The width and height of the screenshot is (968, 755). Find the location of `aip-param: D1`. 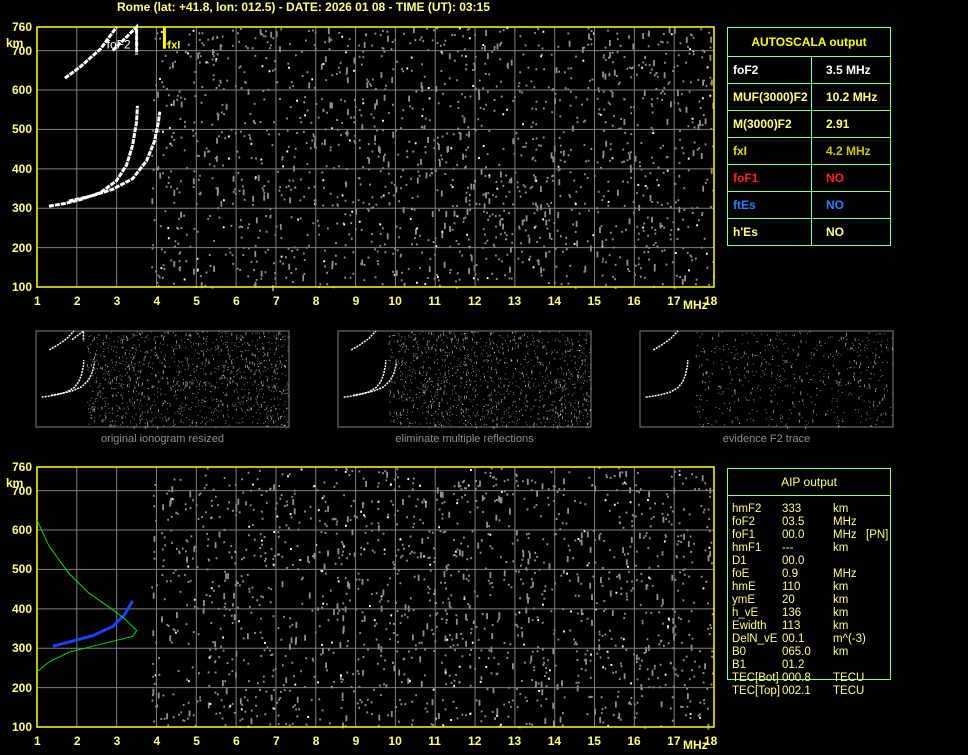

aip-param: D1 is located at coordinates (739, 561).